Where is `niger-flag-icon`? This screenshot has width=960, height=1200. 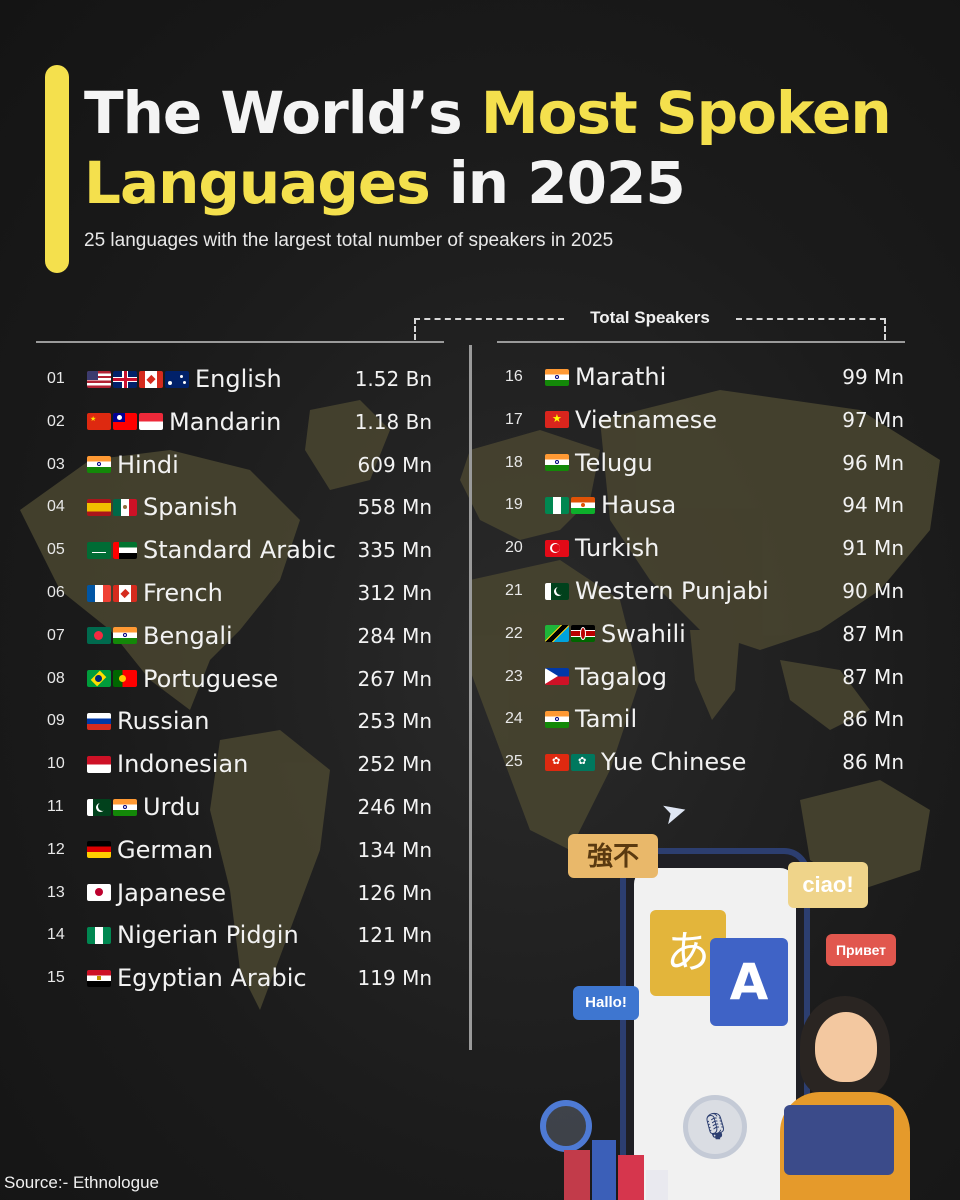 niger-flag-icon is located at coordinates (583, 505).